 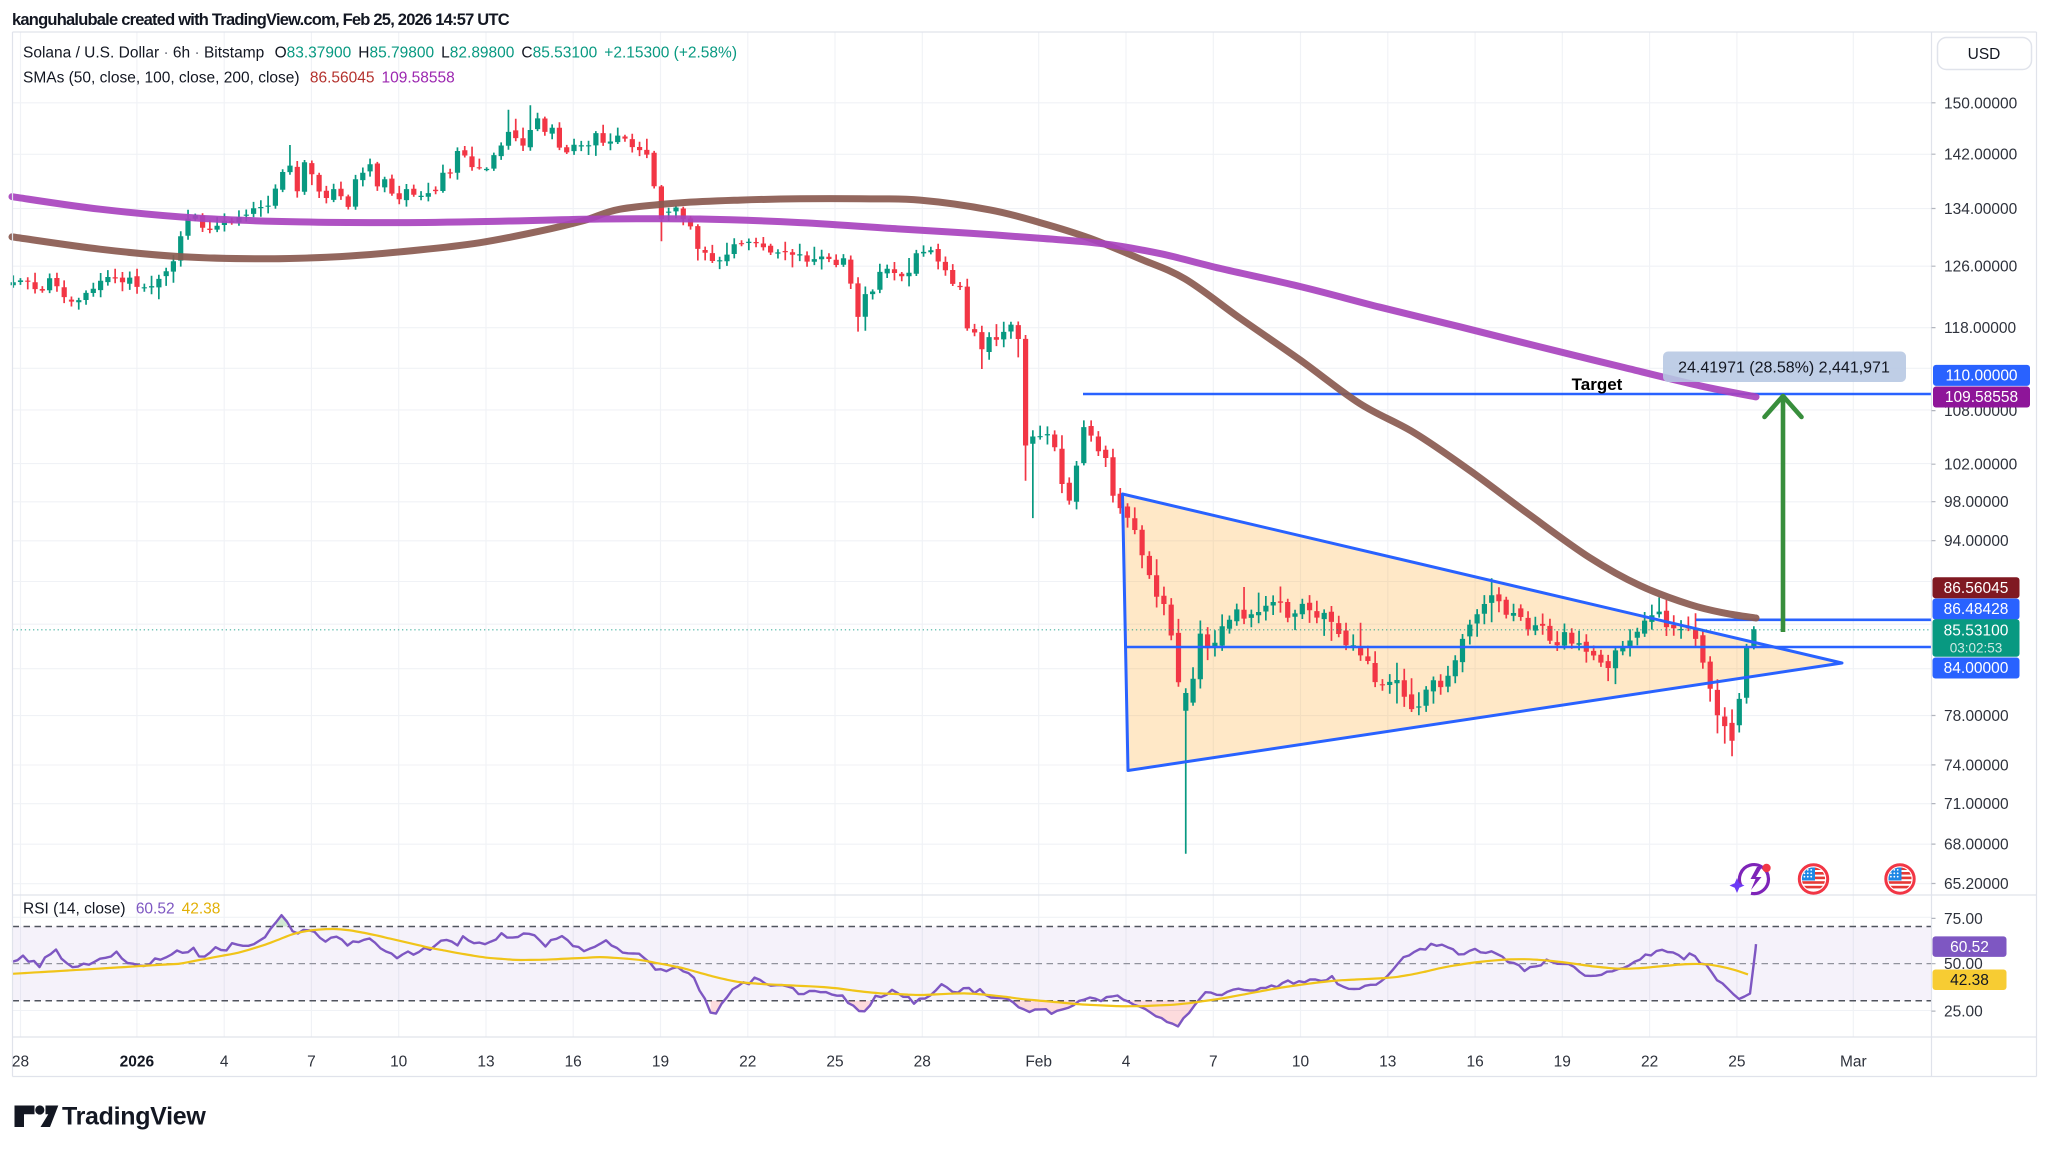 What do you see at coordinates (1038, 1062) in the screenshot?
I see `svg-text: Feb` at bounding box center [1038, 1062].